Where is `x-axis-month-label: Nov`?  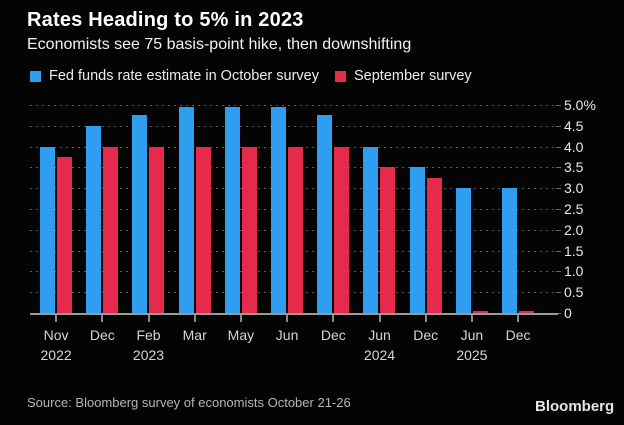
x-axis-month-label: Nov is located at coordinates (56, 335).